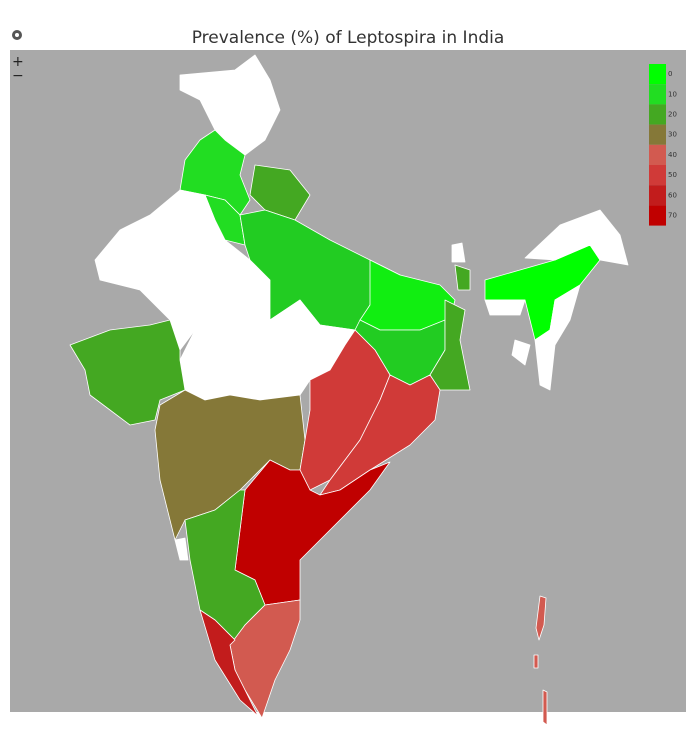  I want to click on map-title: Prevalence (%) of Leptospira in India, so click(348, 38).